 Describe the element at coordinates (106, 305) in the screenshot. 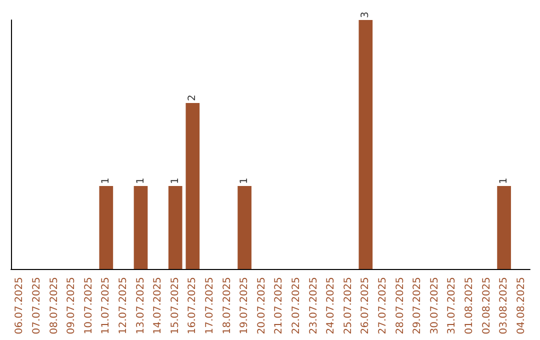

I see `x-tick-label: 11.07.2025` at that location.